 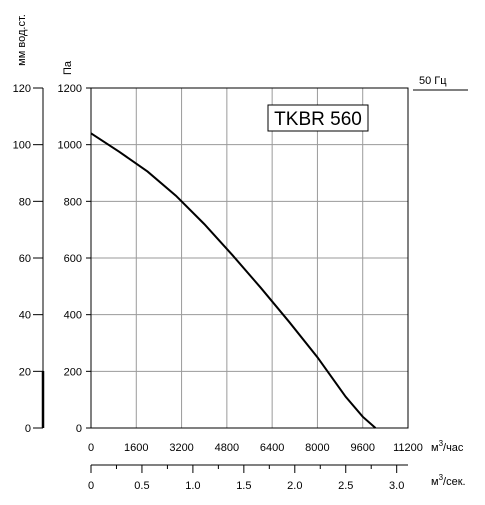 What do you see at coordinates (73, 202) in the screenshot?
I see `pressure-axis-tick-label: 800` at bounding box center [73, 202].